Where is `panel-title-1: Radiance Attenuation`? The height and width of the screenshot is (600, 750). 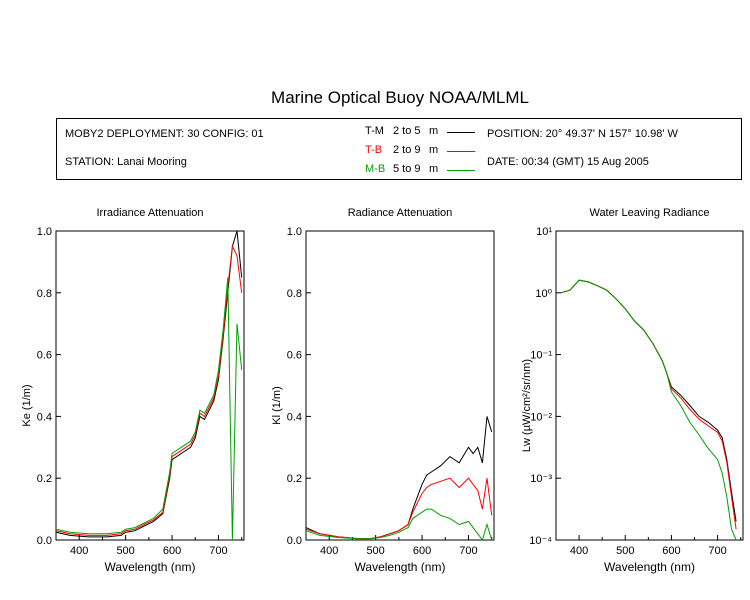 panel-title-1: Radiance Attenuation is located at coordinates (400, 213).